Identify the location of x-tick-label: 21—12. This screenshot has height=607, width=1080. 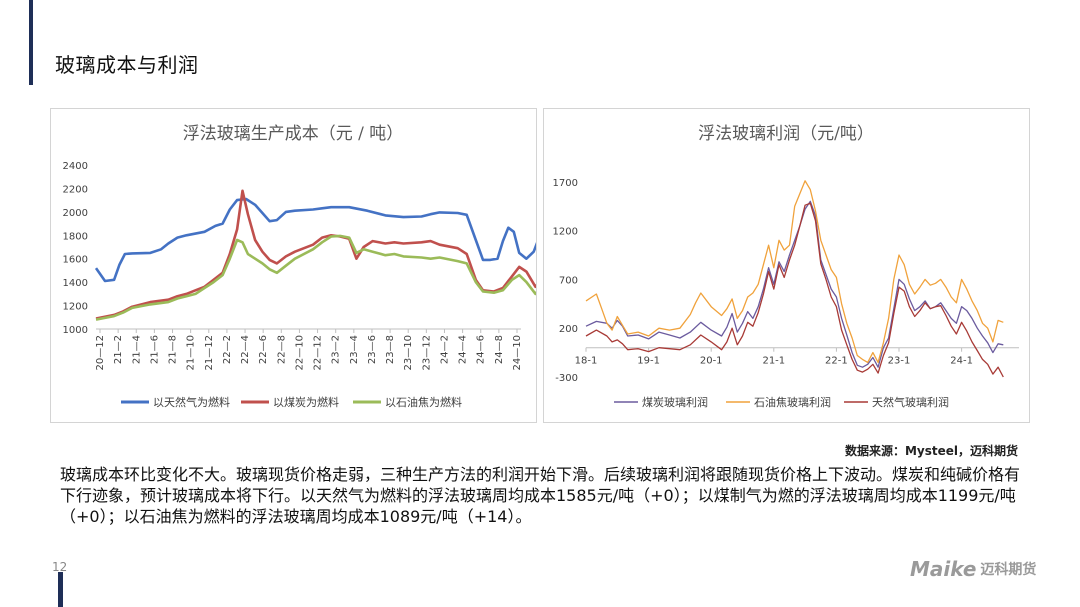
(209, 352).